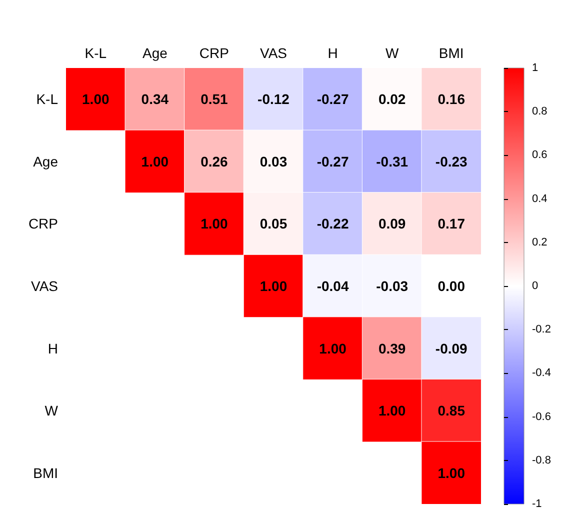 The width and height of the screenshot is (567, 526). What do you see at coordinates (51, 410) in the screenshot?
I see `y-tick-label: W` at bounding box center [51, 410].